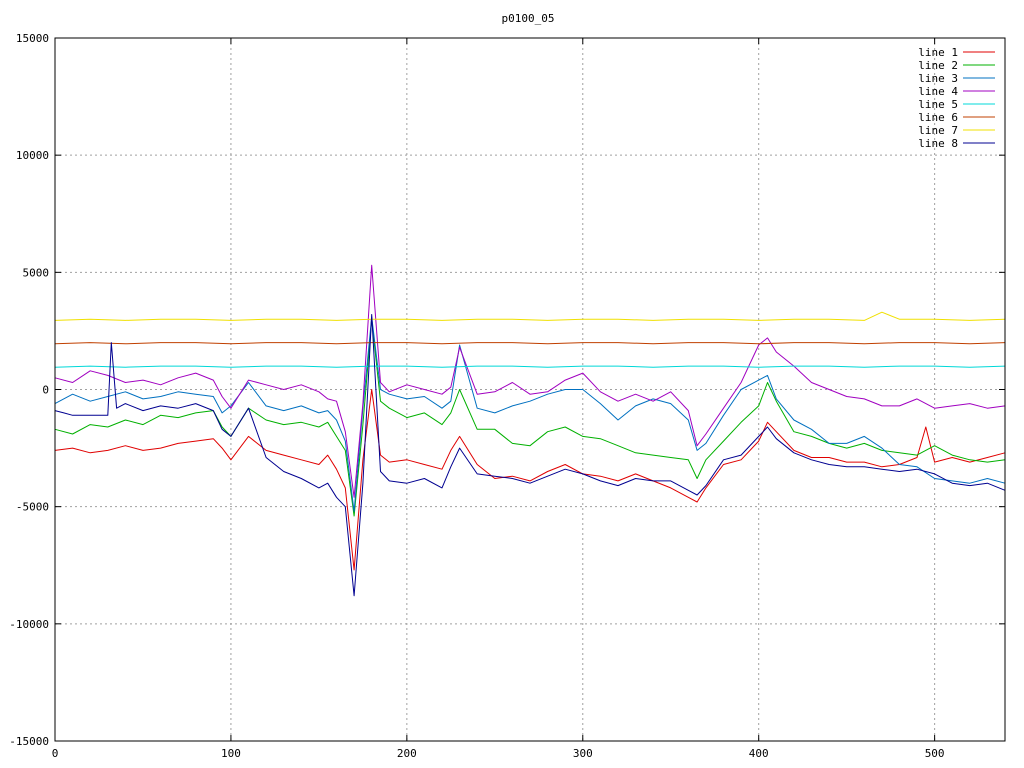  What do you see at coordinates (55, 753) in the screenshot?
I see `x-tick-label: 0` at bounding box center [55, 753].